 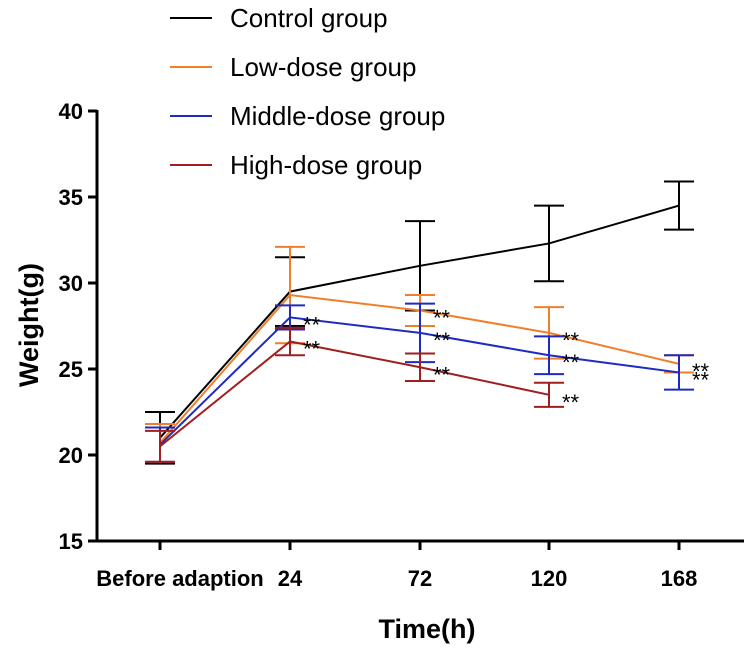 What do you see at coordinates (71, 111) in the screenshot?
I see `y-tick-label: 40` at bounding box center [71, 111].